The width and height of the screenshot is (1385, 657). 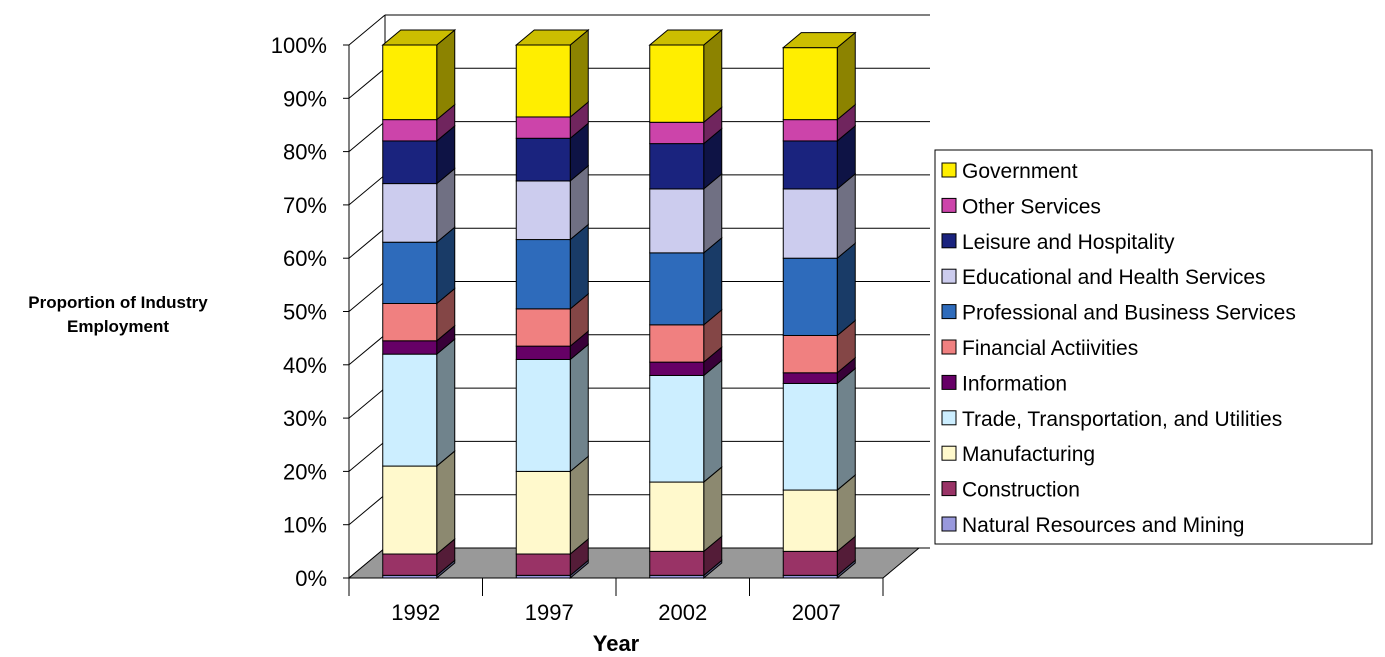 I want to click on y-tick-label: 70%, so click(x=305, y=205).